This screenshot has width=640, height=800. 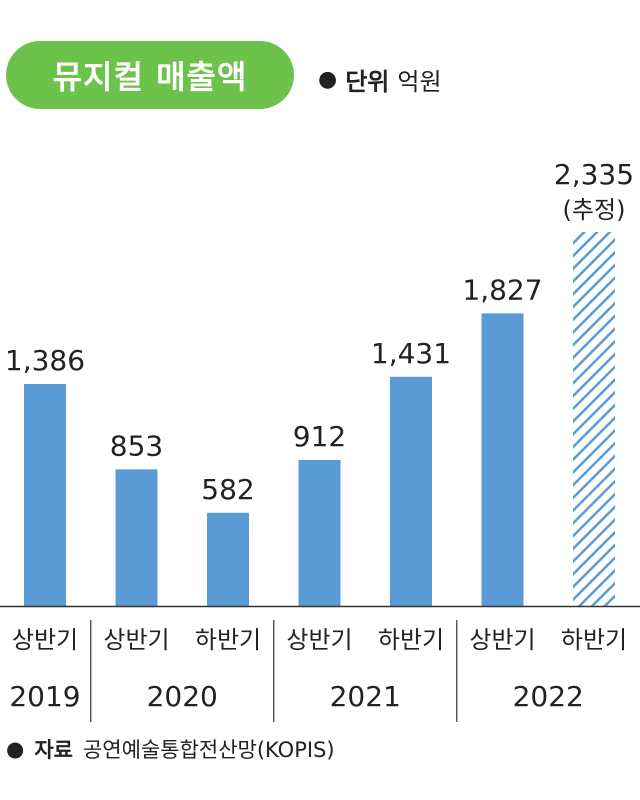 I want to click on year-label-2021: 2021, so click(x=365, y=696).